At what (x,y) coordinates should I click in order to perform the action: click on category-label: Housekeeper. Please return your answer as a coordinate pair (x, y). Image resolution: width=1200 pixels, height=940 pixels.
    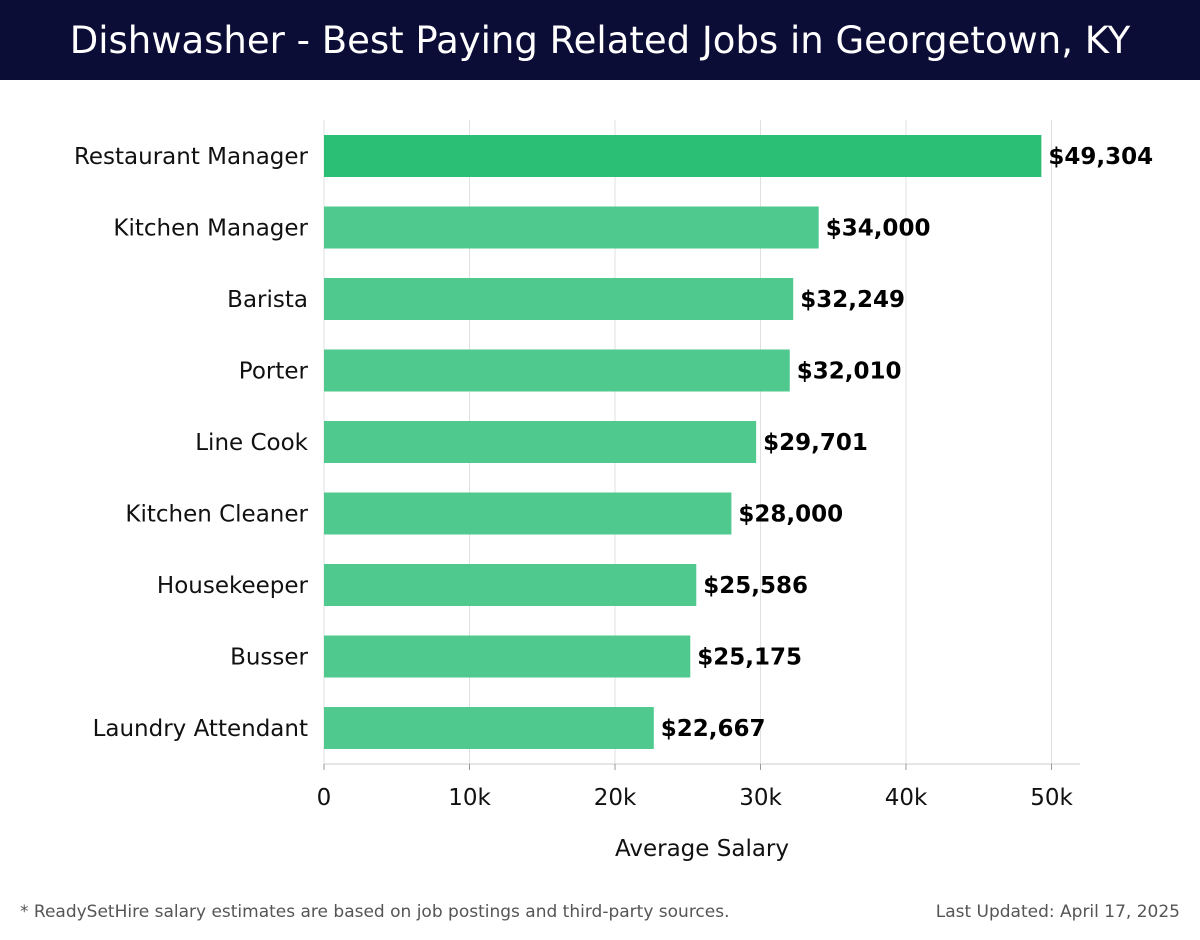
    Looking at the image, I should click on (233, 586).